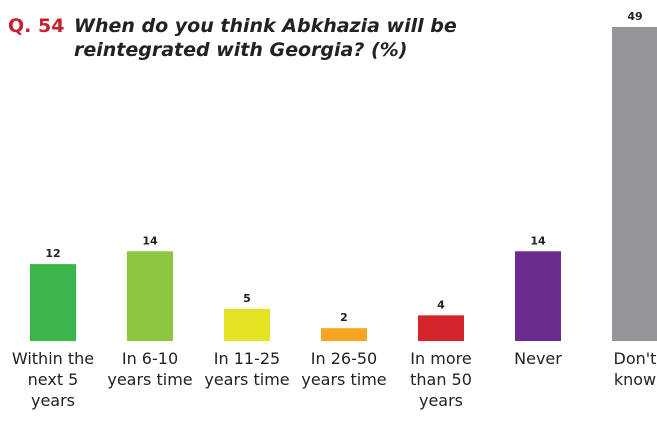 The width and height of the screenshot is (657, 434). Describe the element at coordinates (538, 358) in the screenshot. I see `x-tick-label: Never` at that location.